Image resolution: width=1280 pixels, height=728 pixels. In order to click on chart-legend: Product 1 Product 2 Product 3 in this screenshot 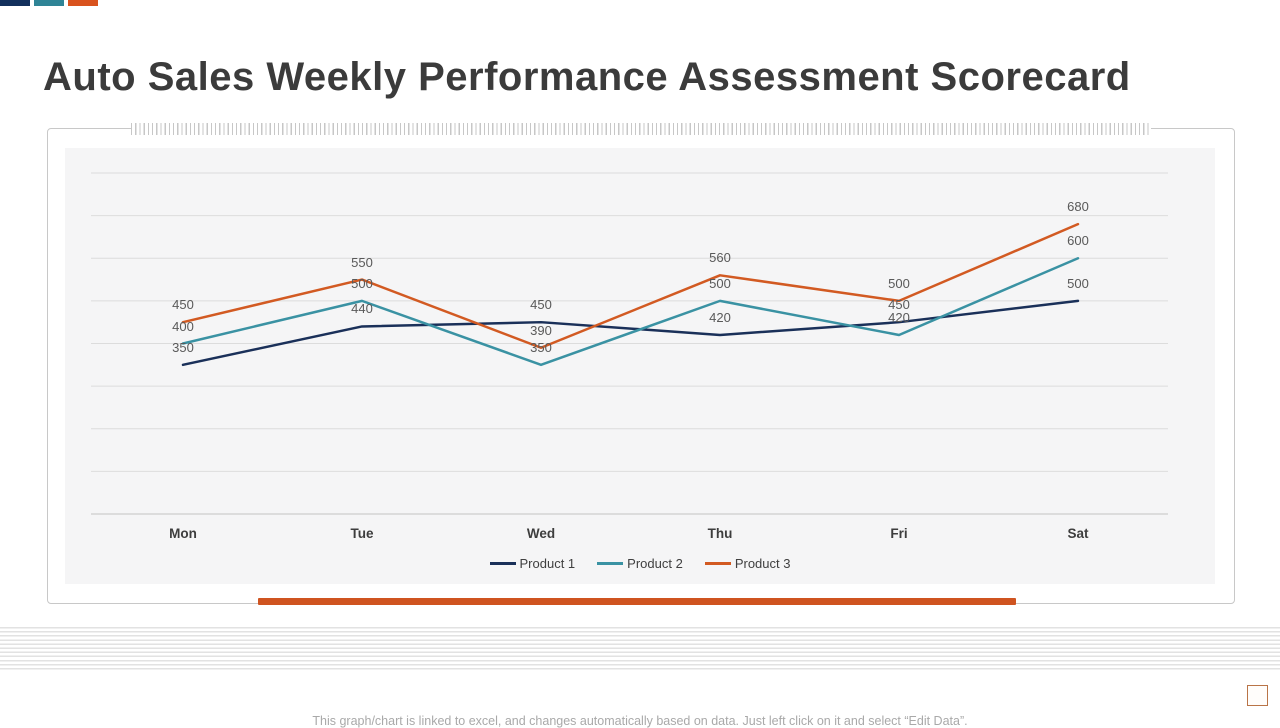, I will do `click(640, 563)`.